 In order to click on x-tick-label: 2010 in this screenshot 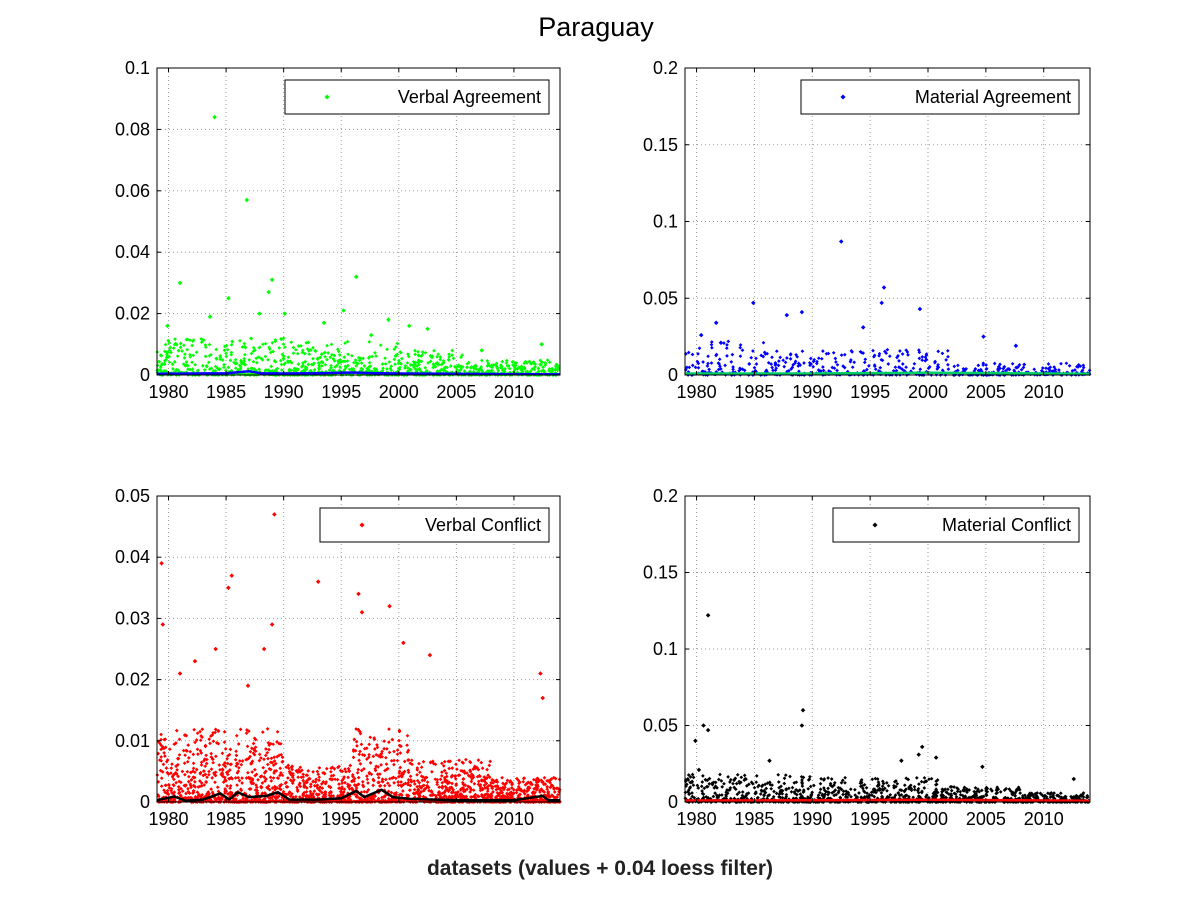, I will do `click(1044, 392)`.